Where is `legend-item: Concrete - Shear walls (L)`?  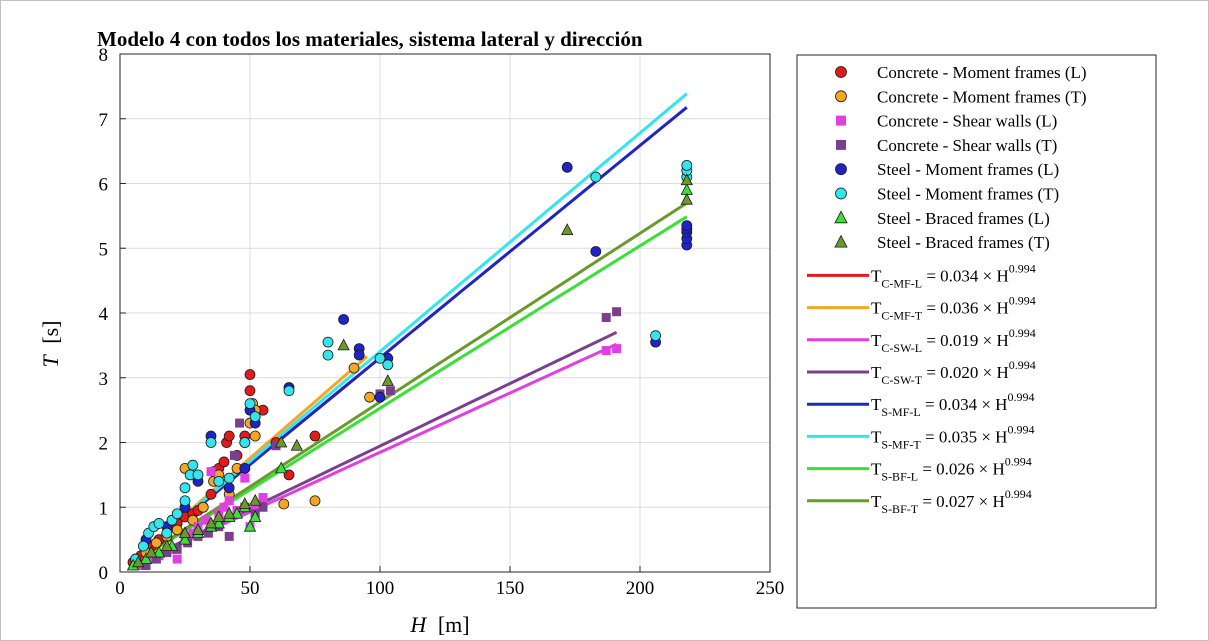
legend-item: Concrete - Shear walls (L) is located at coordinates (946, 121).